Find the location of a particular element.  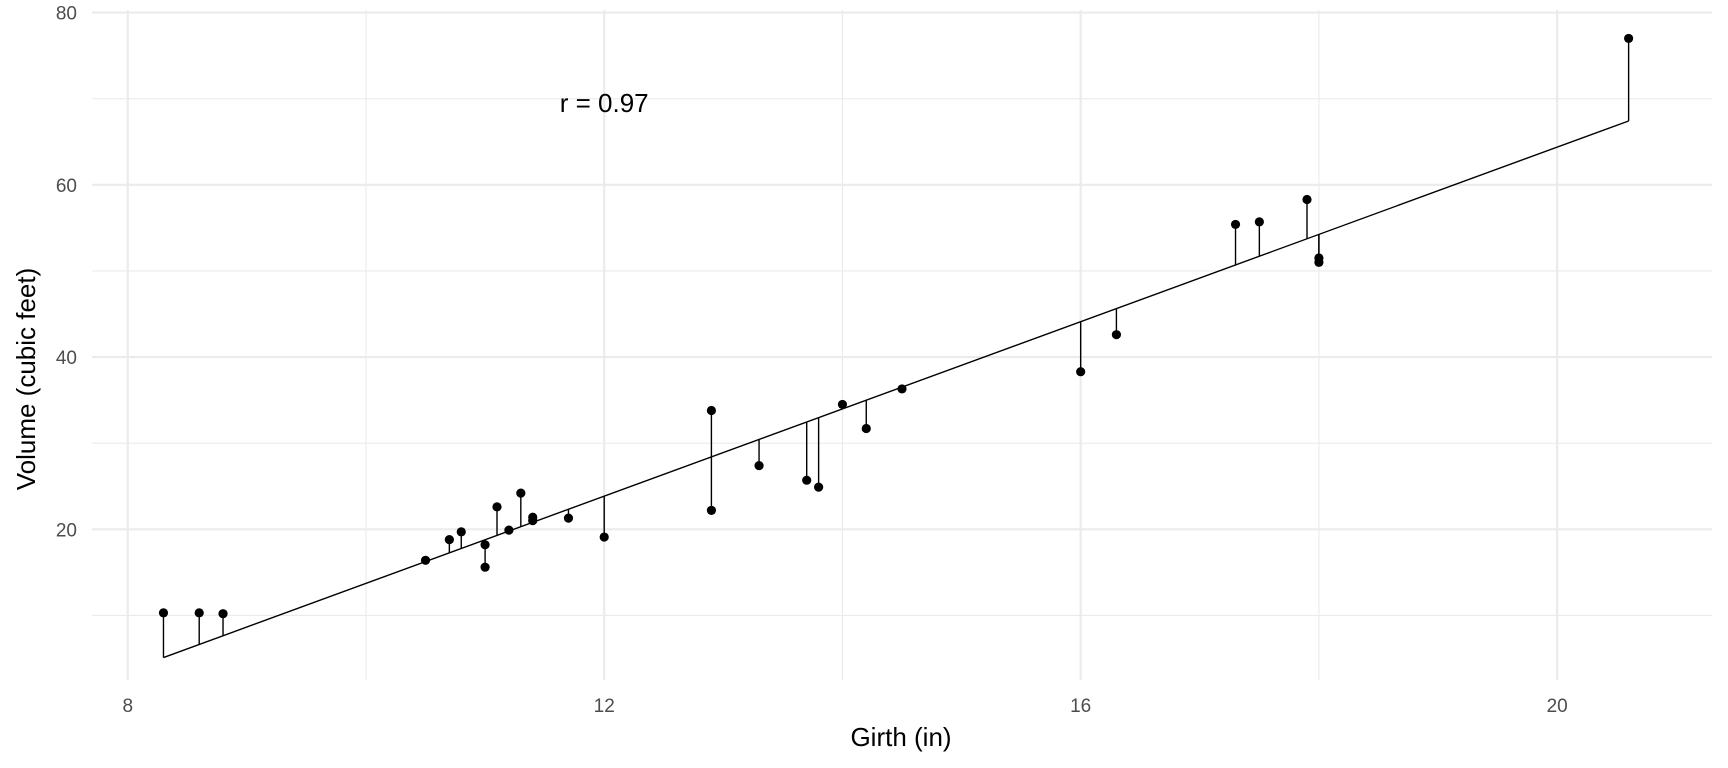

x-tick-label: 20 is located at coordinates (1557, 706).